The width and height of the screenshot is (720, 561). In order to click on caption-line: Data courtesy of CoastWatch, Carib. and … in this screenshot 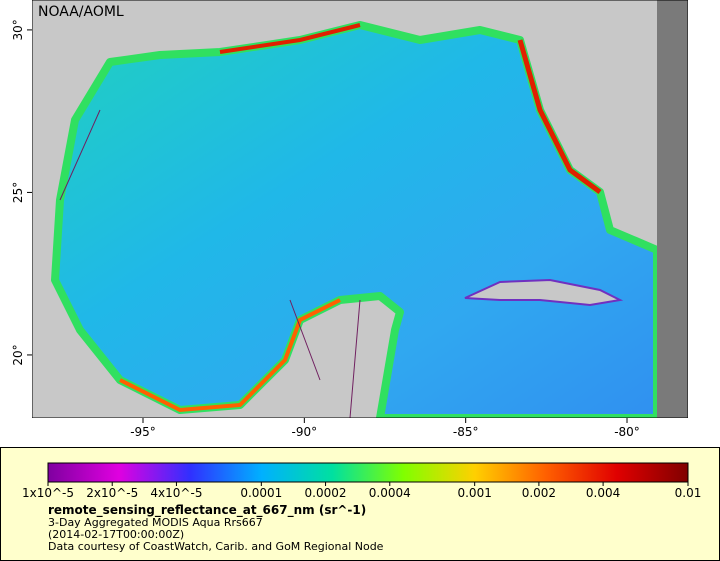, I will do `click(216, 546)`.